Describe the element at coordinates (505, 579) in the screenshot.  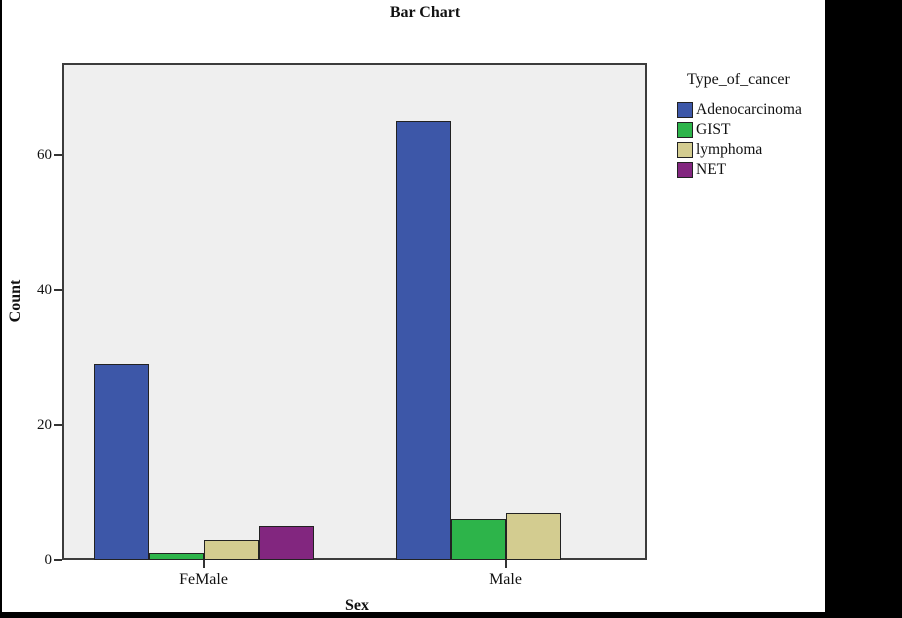
I see `x-tick-label: Male` at that location.